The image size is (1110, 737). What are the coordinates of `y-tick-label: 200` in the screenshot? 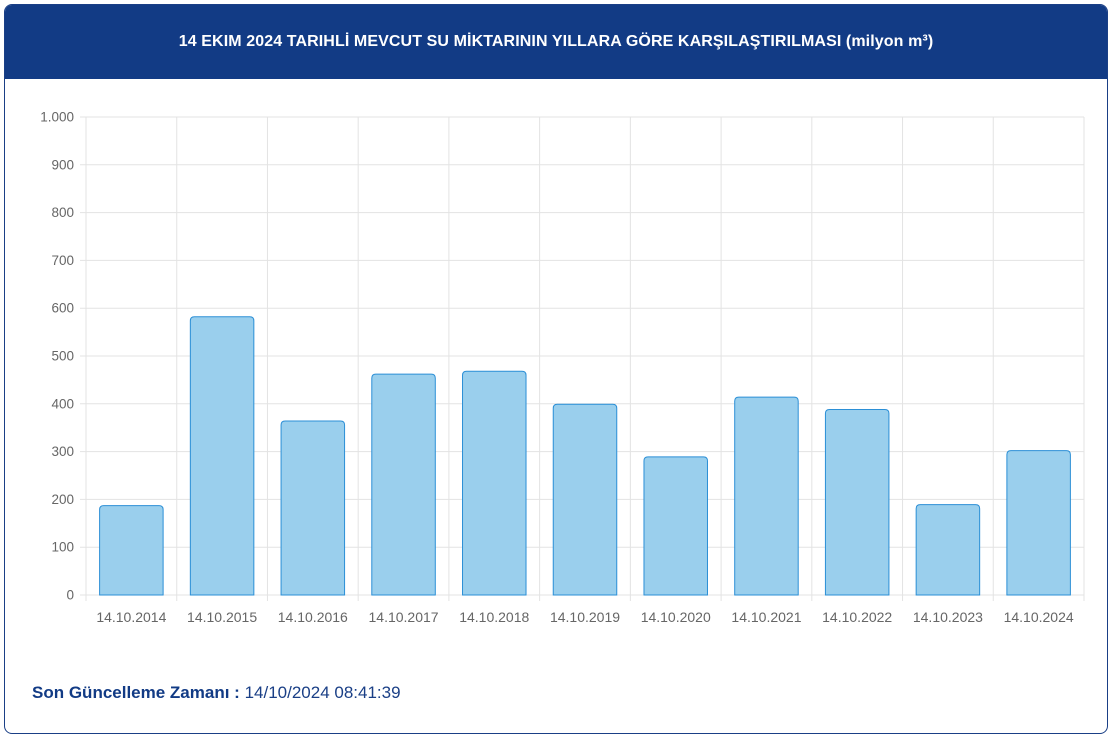 It's located at (62, 499).